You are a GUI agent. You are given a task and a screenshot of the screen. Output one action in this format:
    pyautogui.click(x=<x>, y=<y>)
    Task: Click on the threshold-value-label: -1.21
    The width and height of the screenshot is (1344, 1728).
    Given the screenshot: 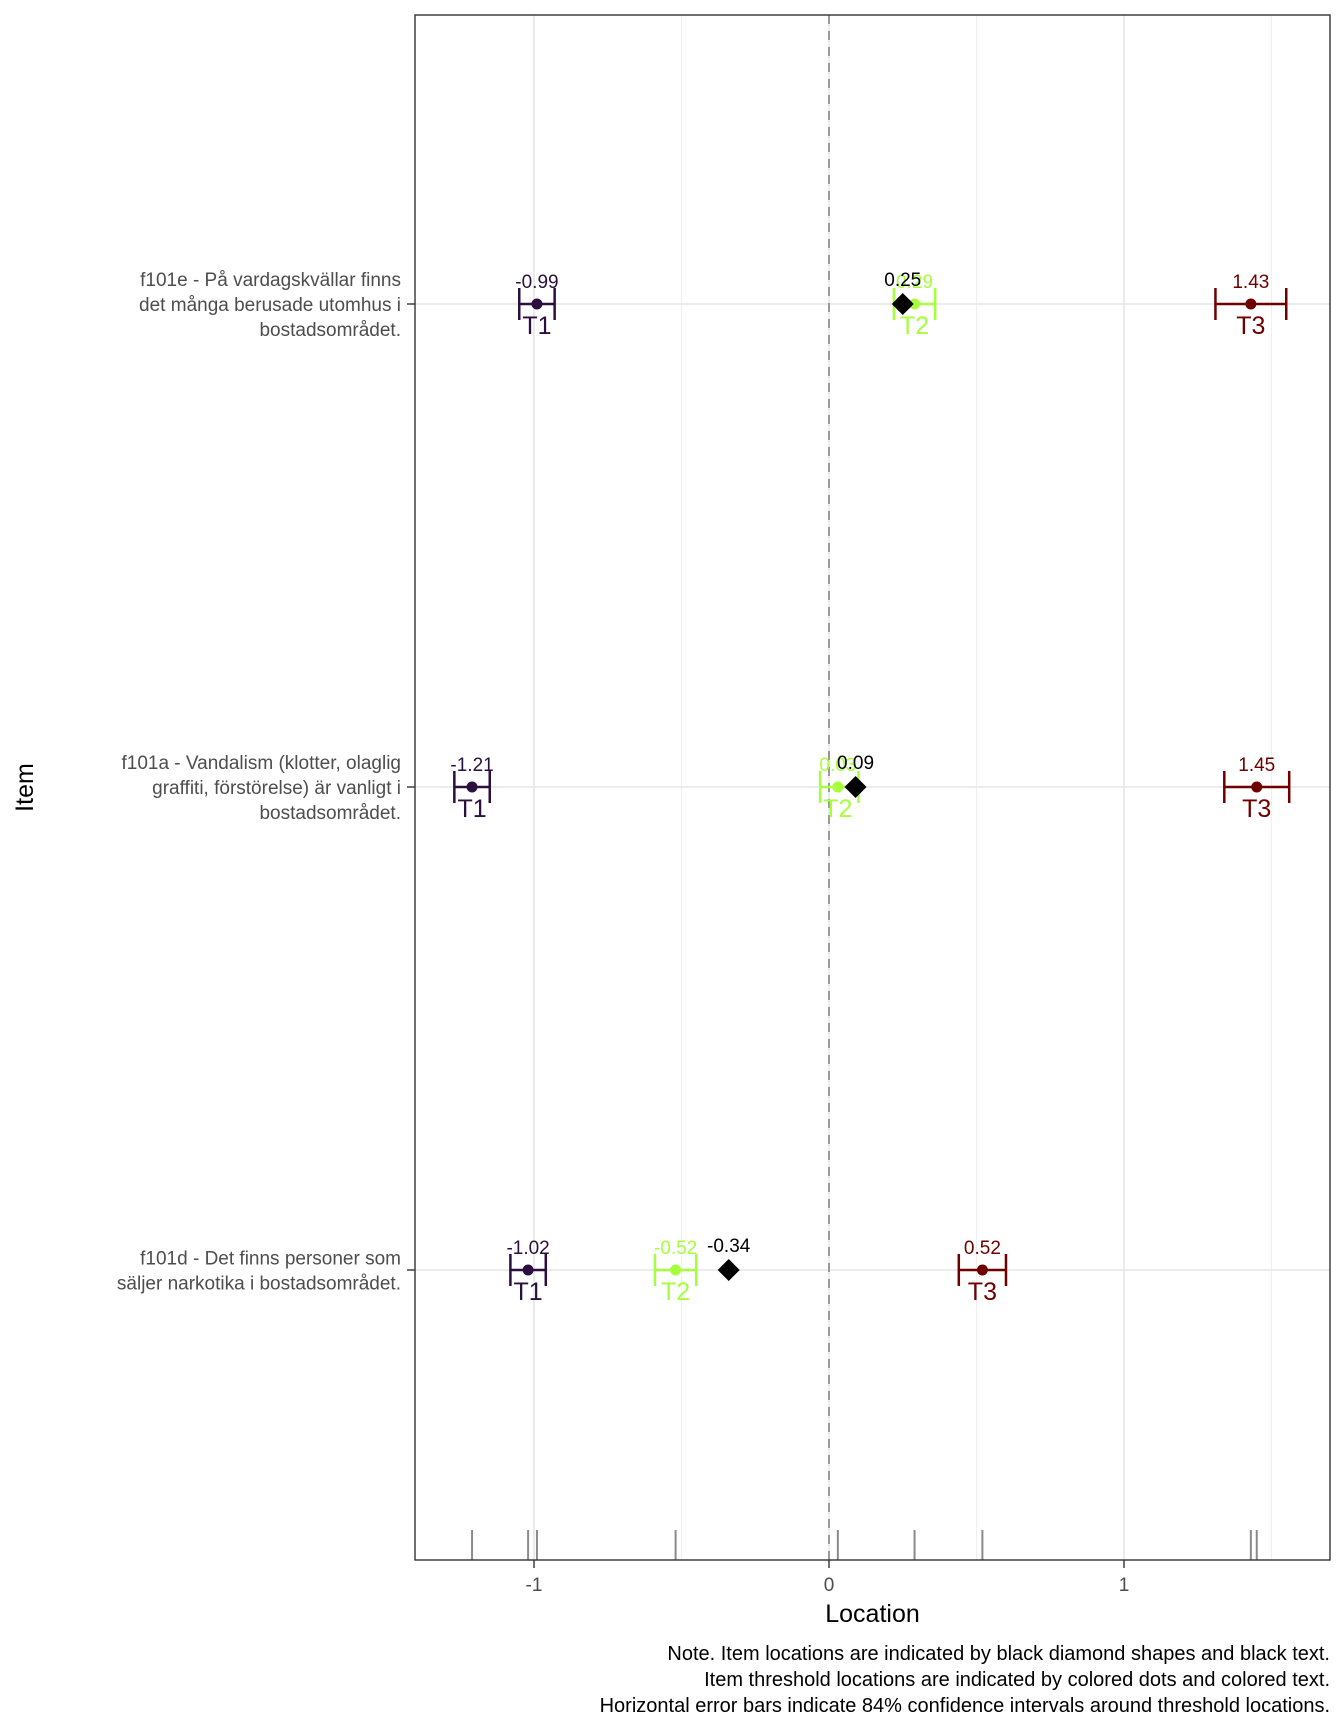 What is the action you would take?
    pyautogui.click(x=471, y=765)
    